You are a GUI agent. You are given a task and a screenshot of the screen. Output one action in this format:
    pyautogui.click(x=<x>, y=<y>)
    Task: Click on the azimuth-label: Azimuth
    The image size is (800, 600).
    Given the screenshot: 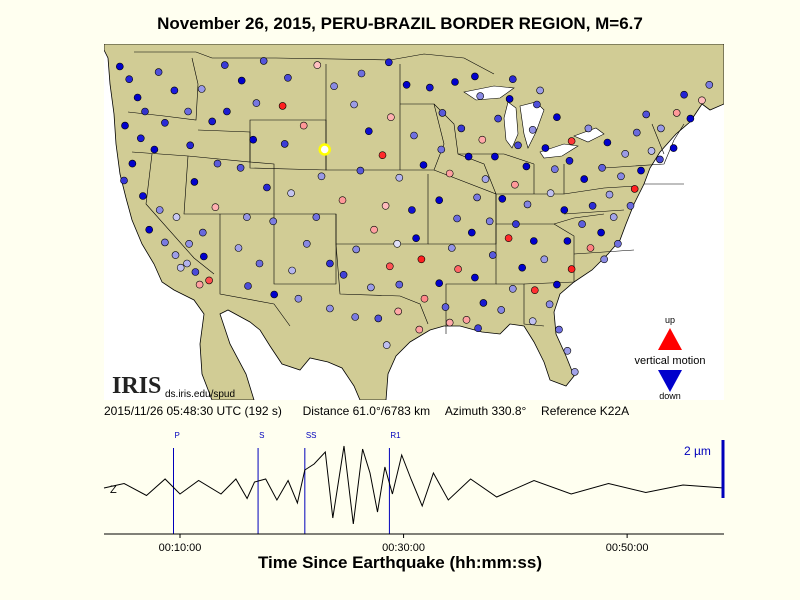 What is the action you would take?
    pyautogui.click(x=466, y=411)
    